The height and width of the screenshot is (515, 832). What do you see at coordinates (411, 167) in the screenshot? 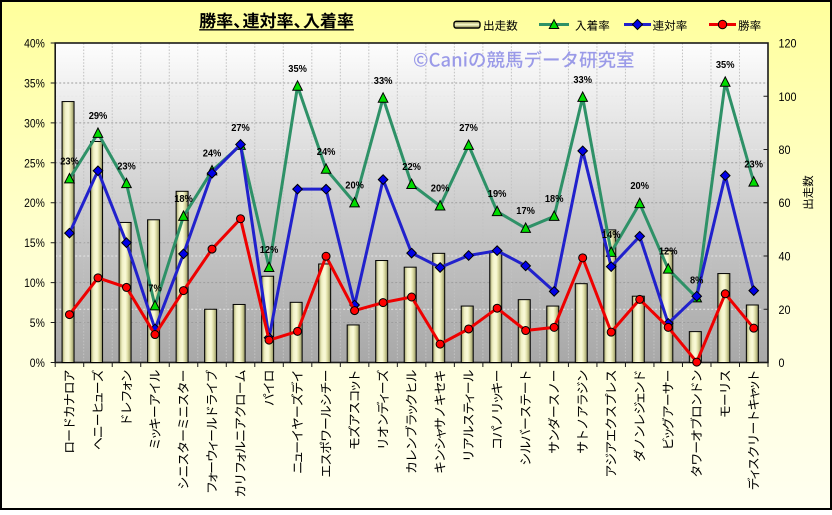
I see `svg-text: 22%` at bounding box center [411, 167].